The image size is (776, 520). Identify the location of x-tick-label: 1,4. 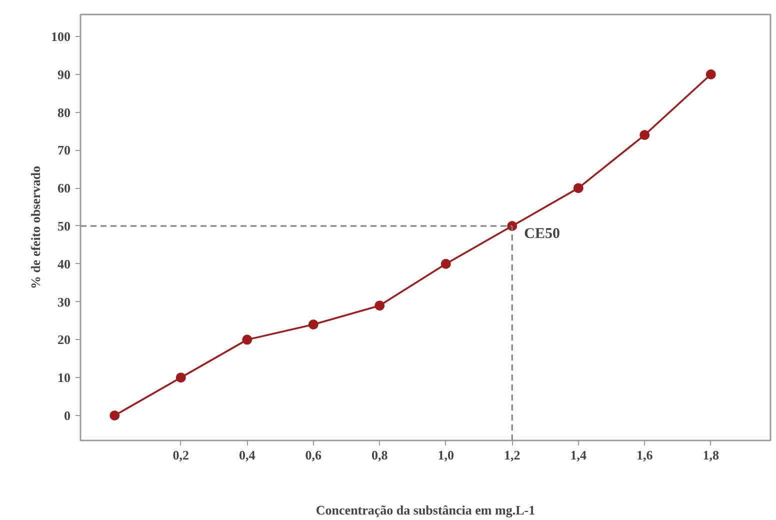
(578, 455).